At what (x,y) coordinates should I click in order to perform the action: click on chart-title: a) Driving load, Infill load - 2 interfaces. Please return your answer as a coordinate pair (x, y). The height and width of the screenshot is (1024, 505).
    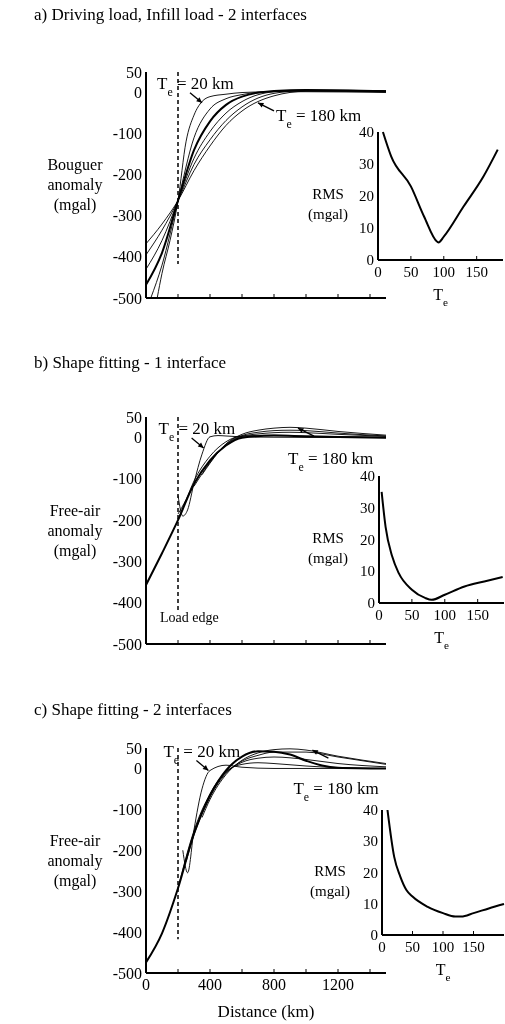
    Looking at the image, I should click on (170, 14).